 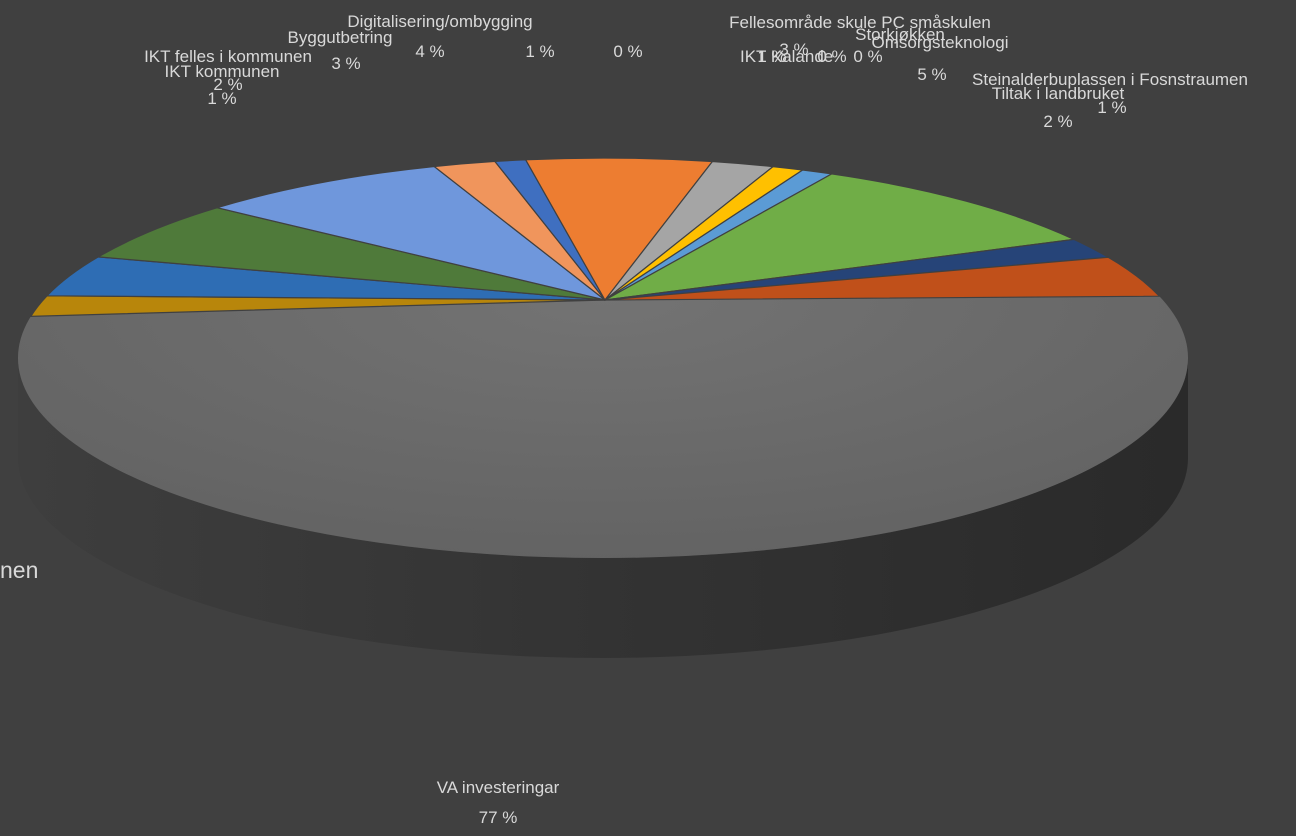 What do you see at coordinates (931, 74) in the screenshot?
I see `label-omsorg-pct: 5 %` at bounding box center [931, 74].